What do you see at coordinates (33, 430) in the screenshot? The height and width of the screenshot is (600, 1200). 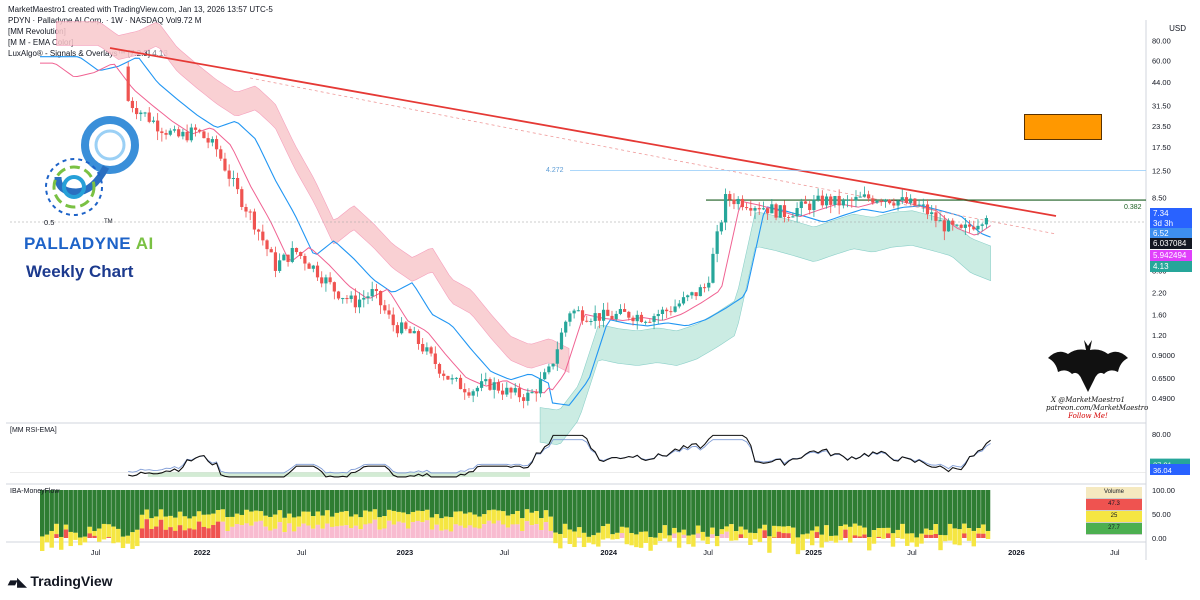 I see `rsi-panel-label: [MM RSI-EMA]` at bounding box center [33, 430].